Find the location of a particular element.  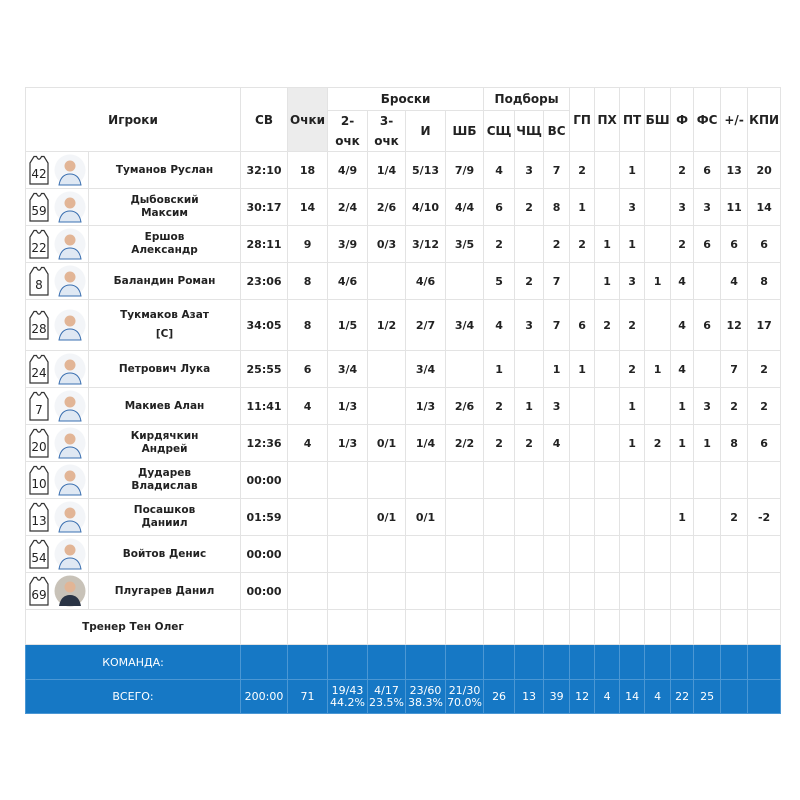

stat-cell: 5 is located at coordinates (499, 281).